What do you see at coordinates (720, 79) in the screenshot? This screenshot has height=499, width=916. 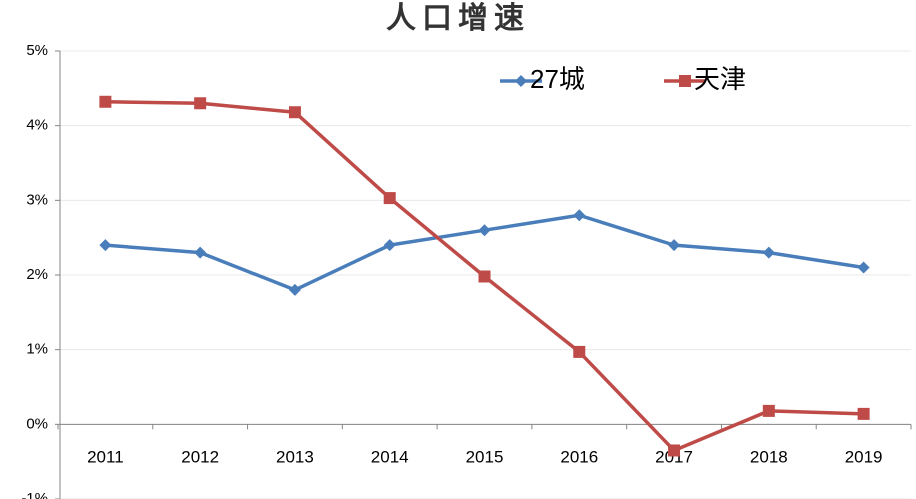 I see `legend-label: 天津` at bounding box center [720, 79].